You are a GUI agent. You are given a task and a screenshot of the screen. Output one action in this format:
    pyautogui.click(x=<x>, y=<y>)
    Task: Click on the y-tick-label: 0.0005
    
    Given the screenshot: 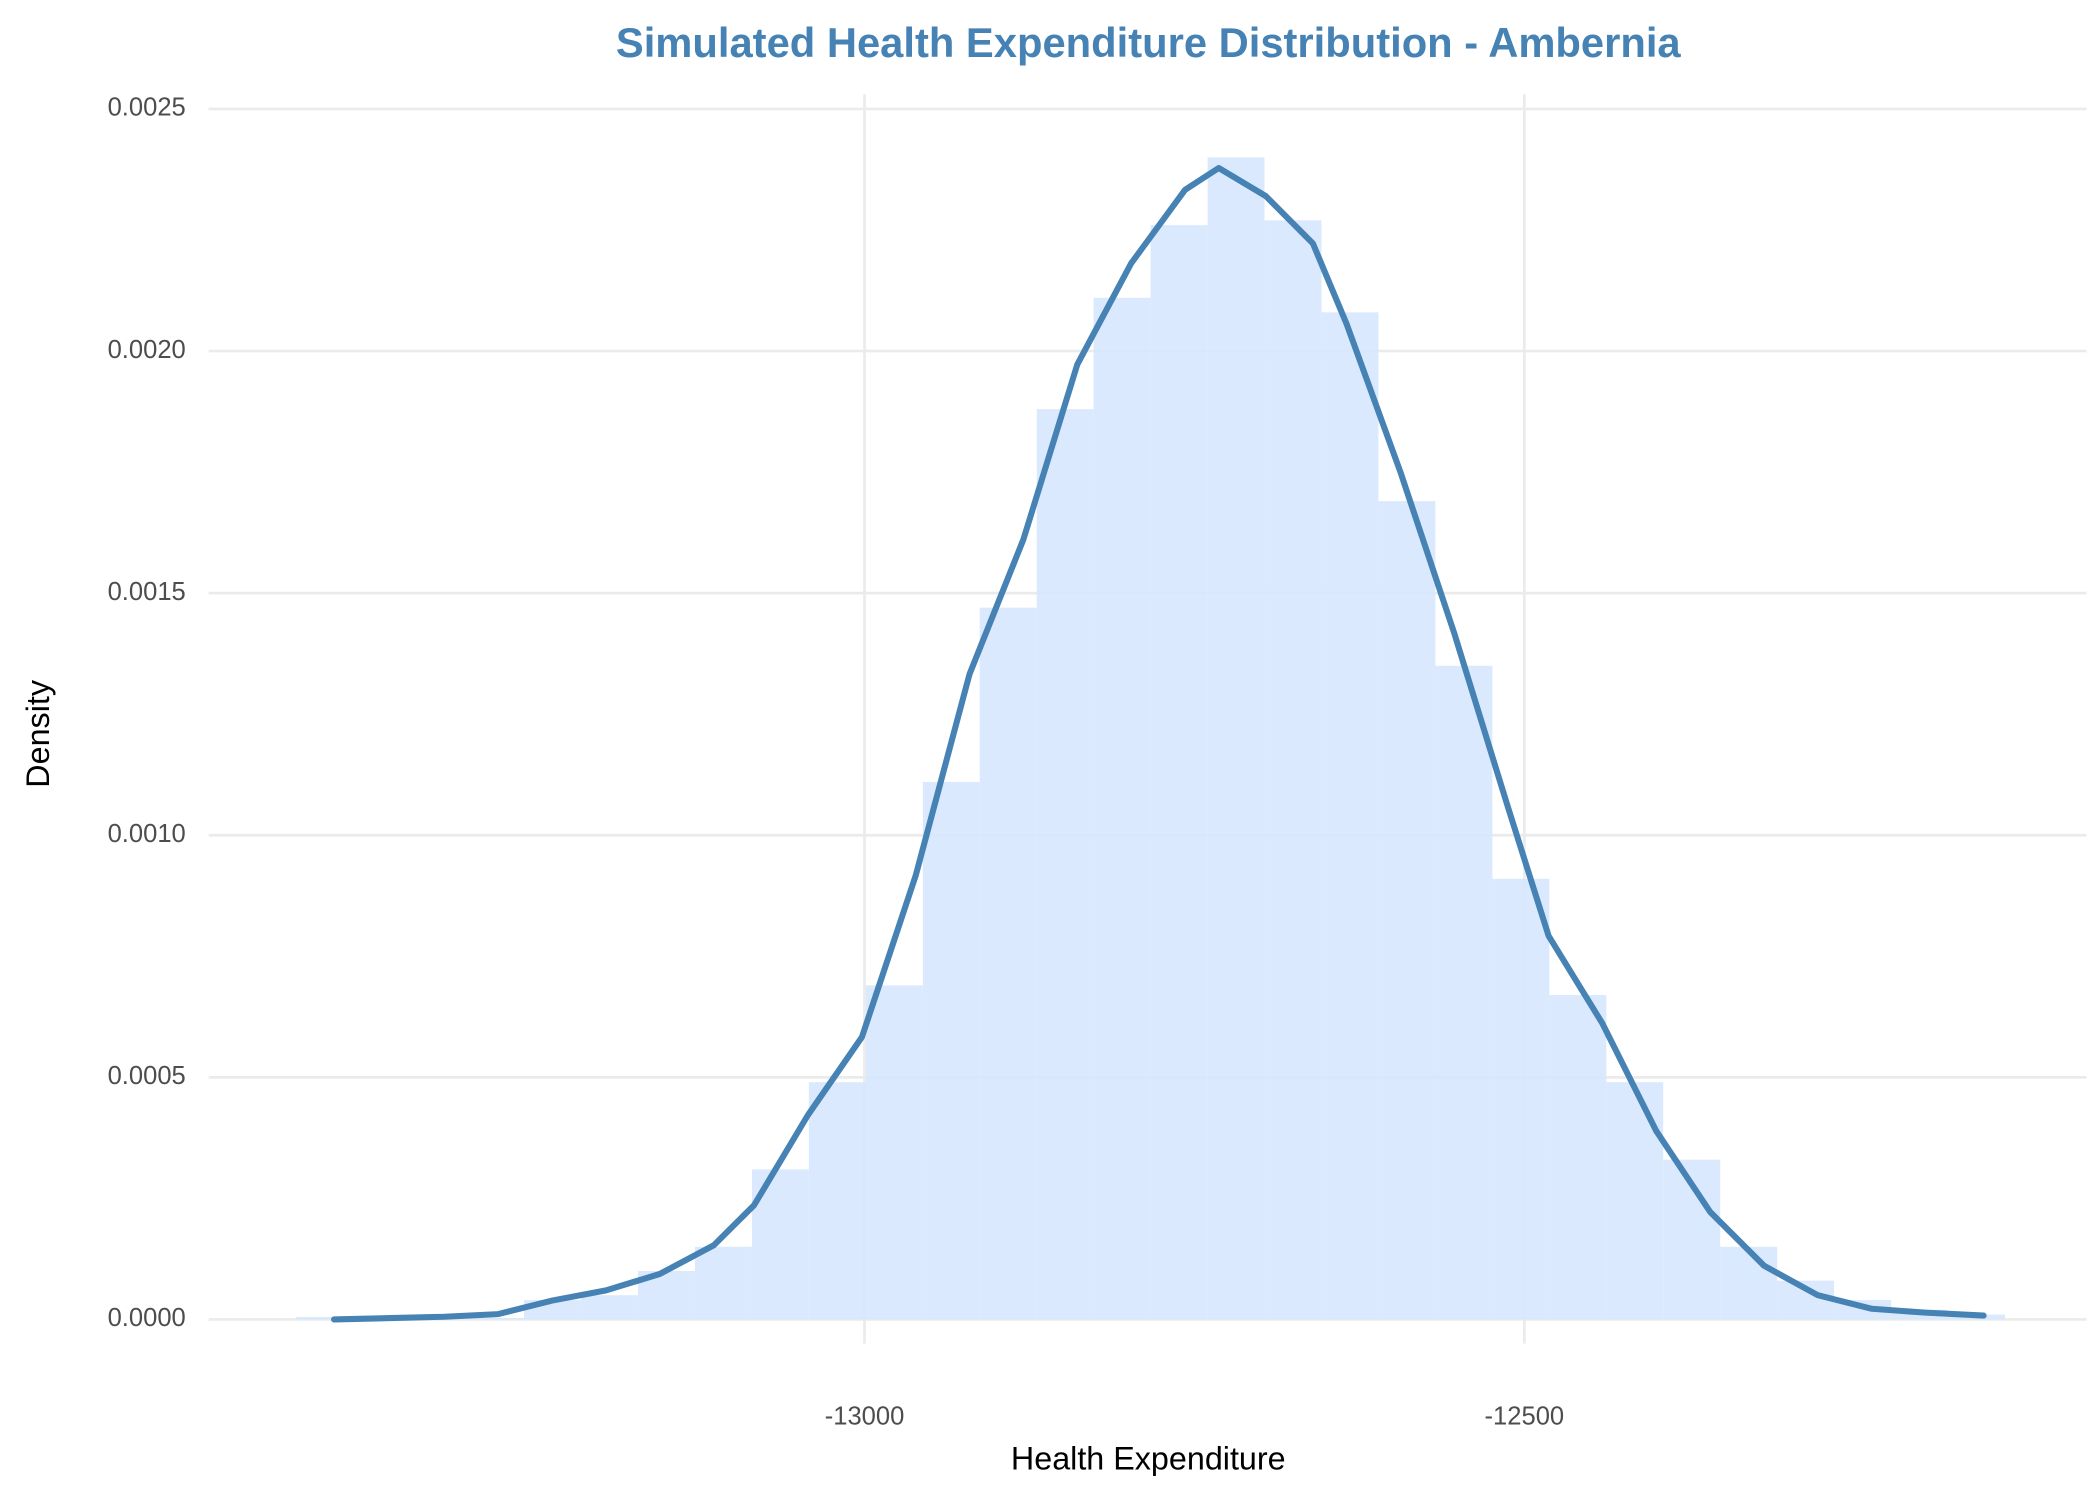 What is the action you would take?
    pyautogui.click(x=147, y=1076)
    